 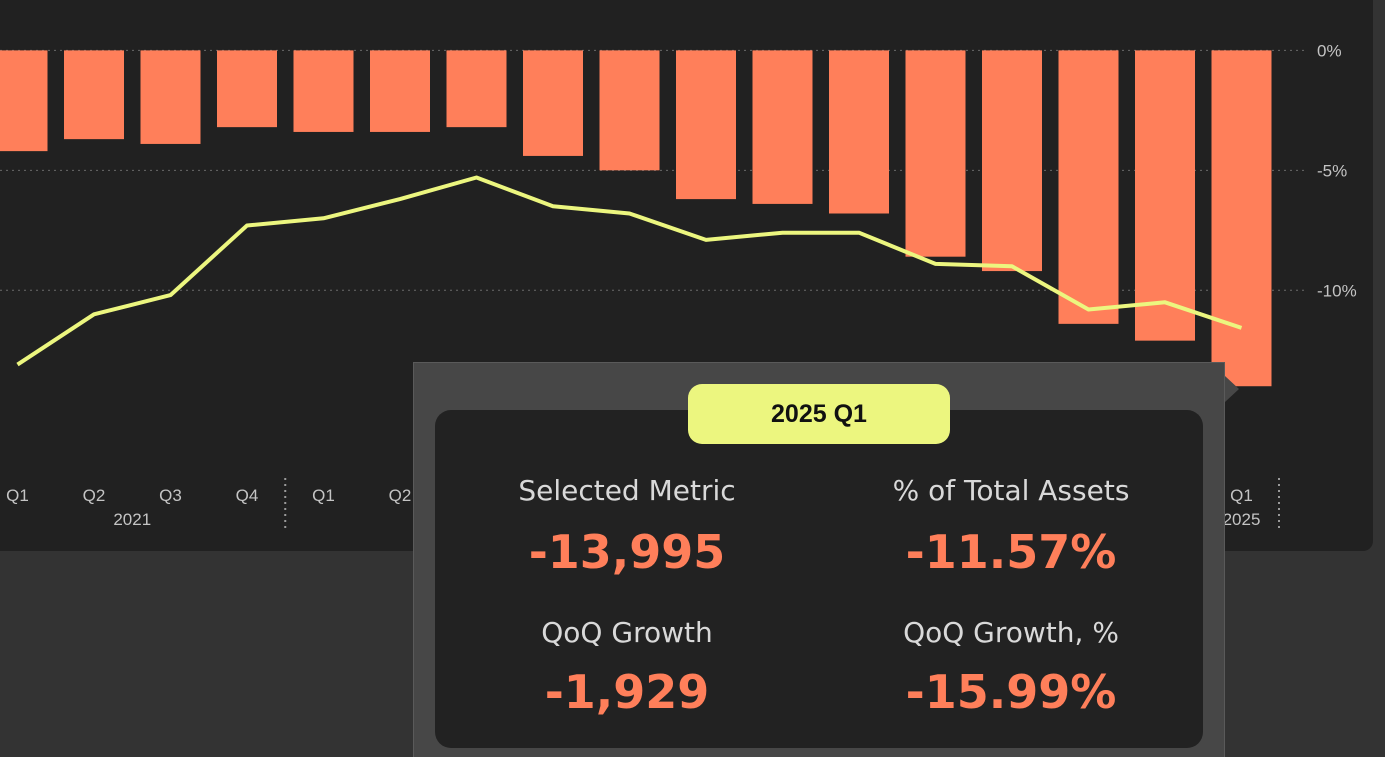 I want to click on metric-label-selected: Selected Metric, so click(x=627, y=490).